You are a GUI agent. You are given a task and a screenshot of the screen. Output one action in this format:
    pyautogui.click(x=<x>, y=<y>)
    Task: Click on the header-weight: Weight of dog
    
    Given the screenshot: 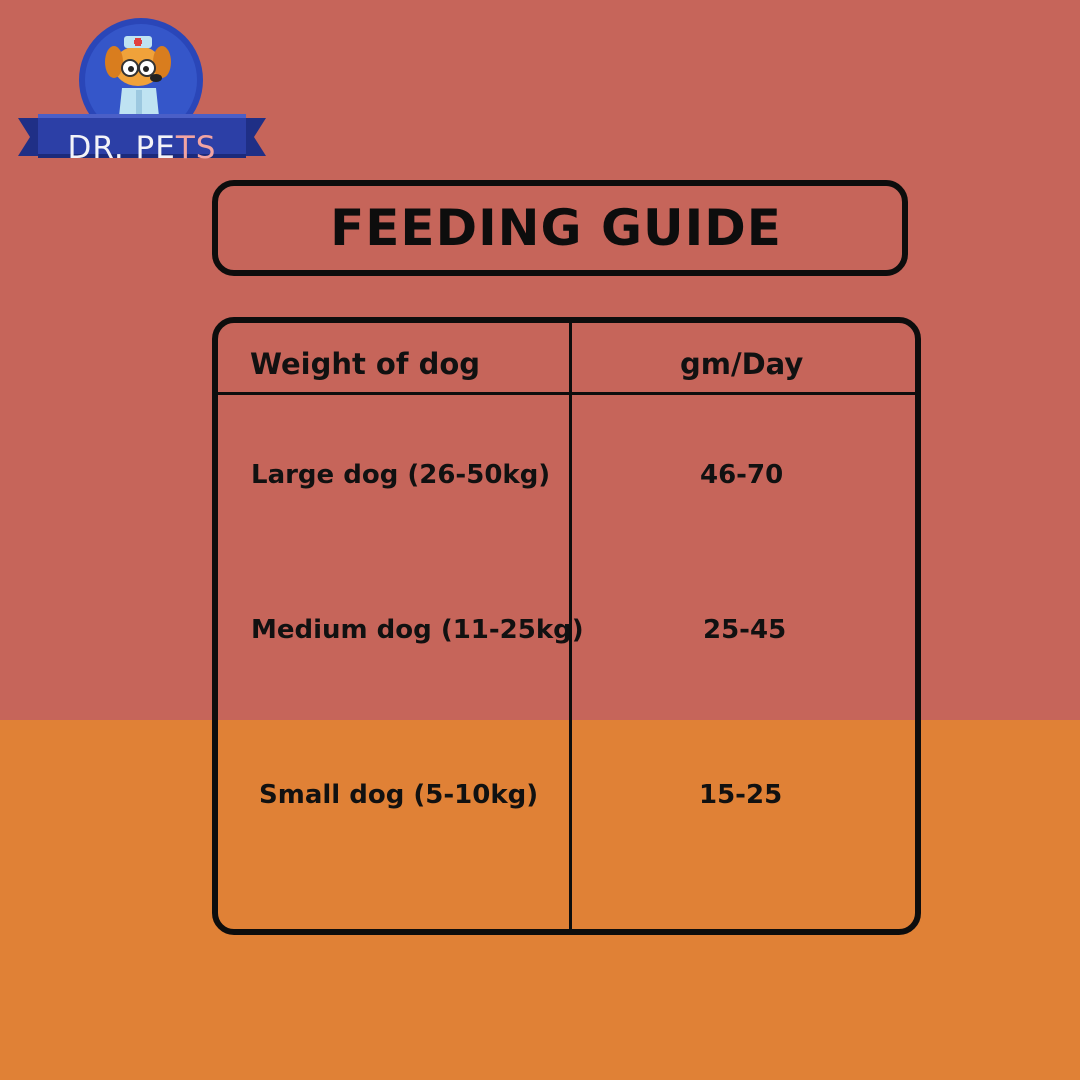 What is the action you would take?
    pyautogui.click(x=365, y=364)
    